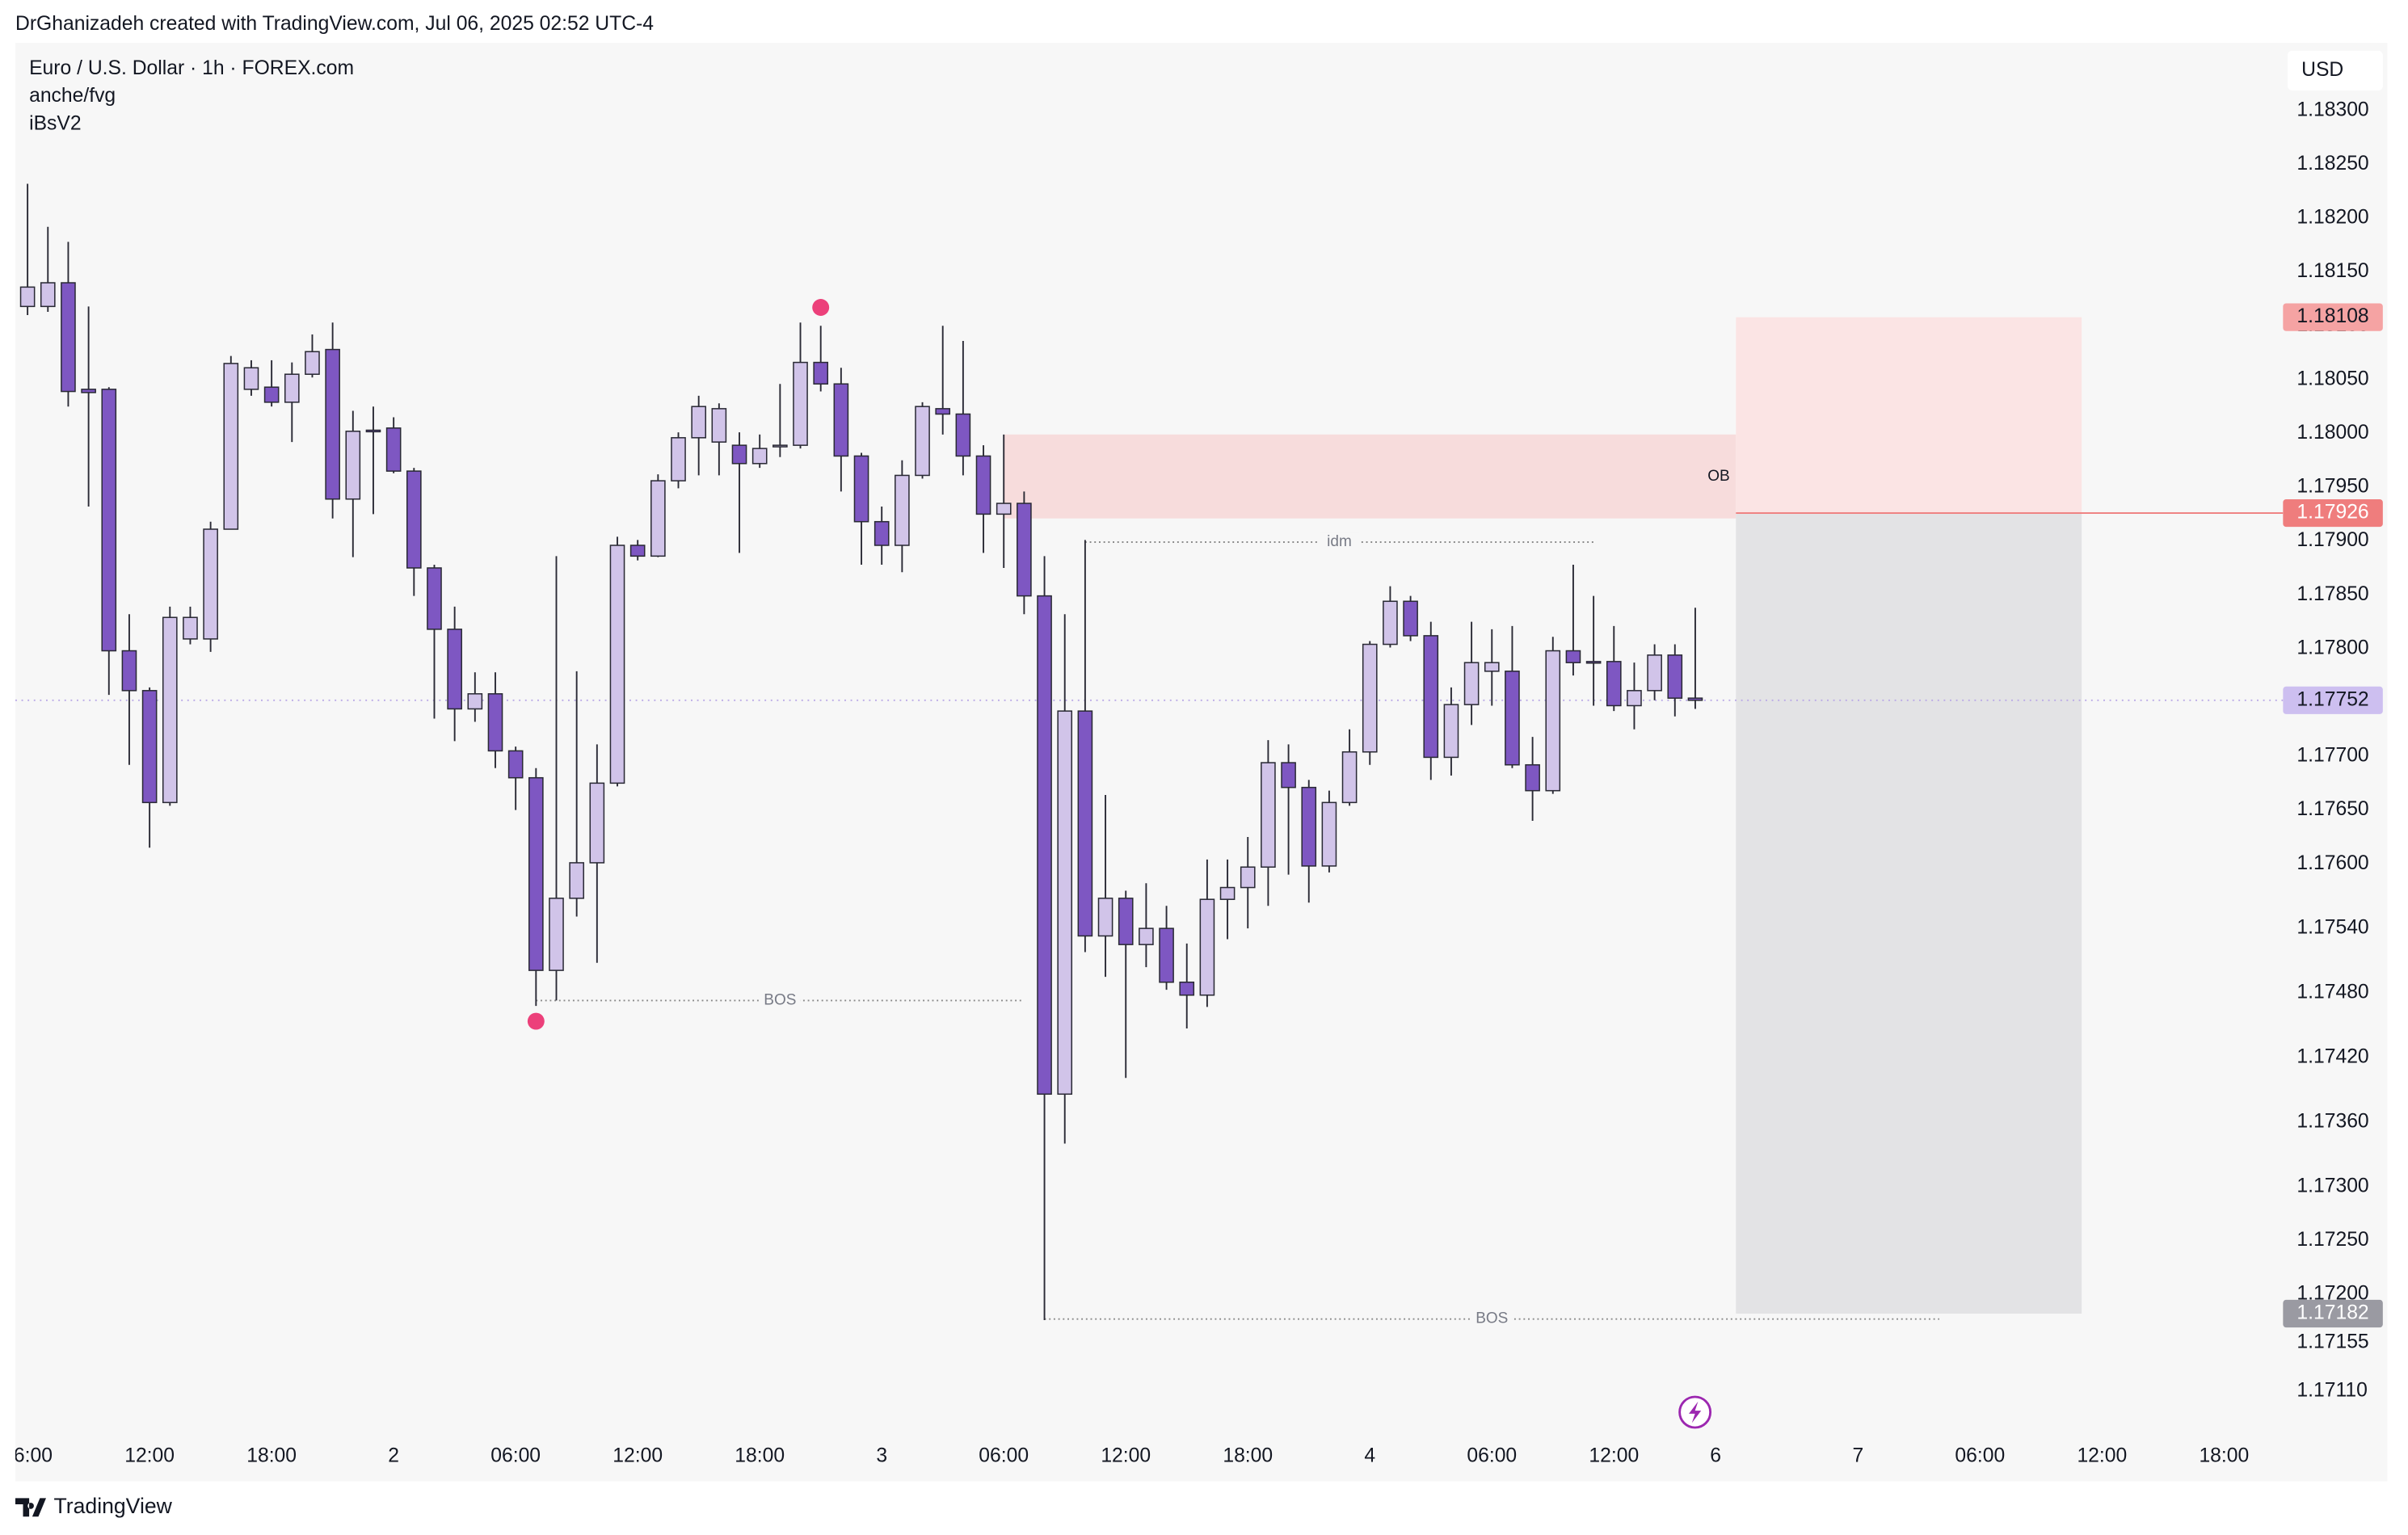 The height and width of the screenshot is (1535, 2408). What do you see at coordinates (2322, 70) in the screenshot?
I see `currency: USD` at bounding box center [2322, 70].